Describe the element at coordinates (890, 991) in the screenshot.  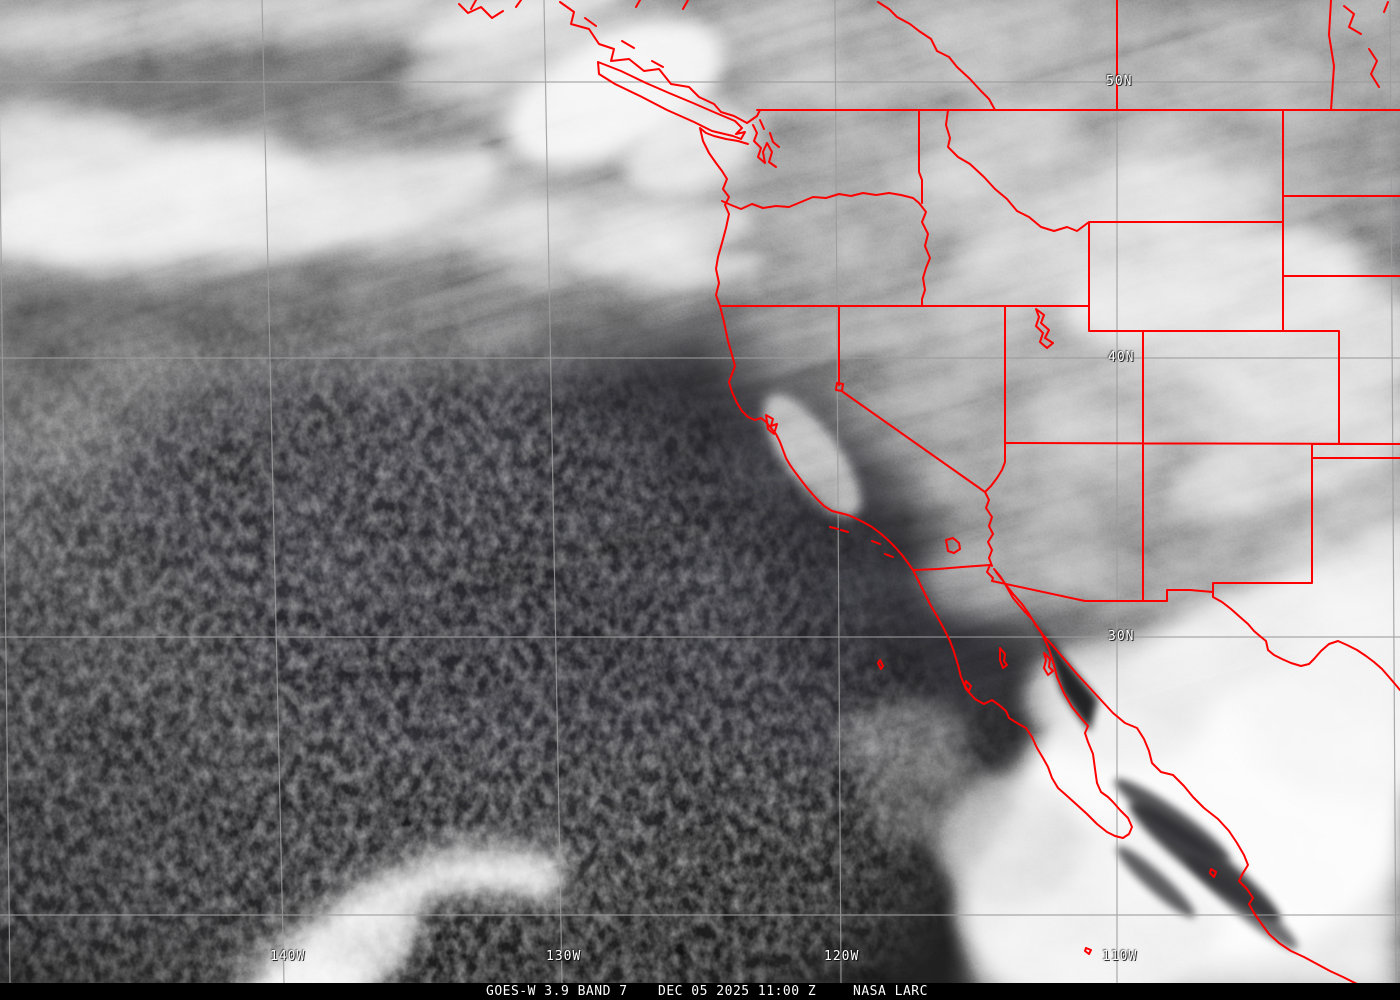
I see `caption-credit: NASA LARC` at that location.